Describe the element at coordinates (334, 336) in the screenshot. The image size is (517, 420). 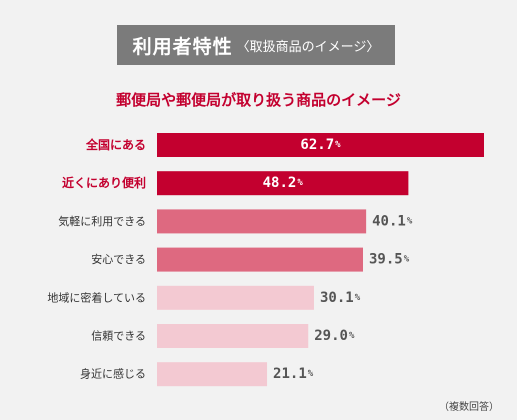
I see `value-label: 29.0%` at that location.